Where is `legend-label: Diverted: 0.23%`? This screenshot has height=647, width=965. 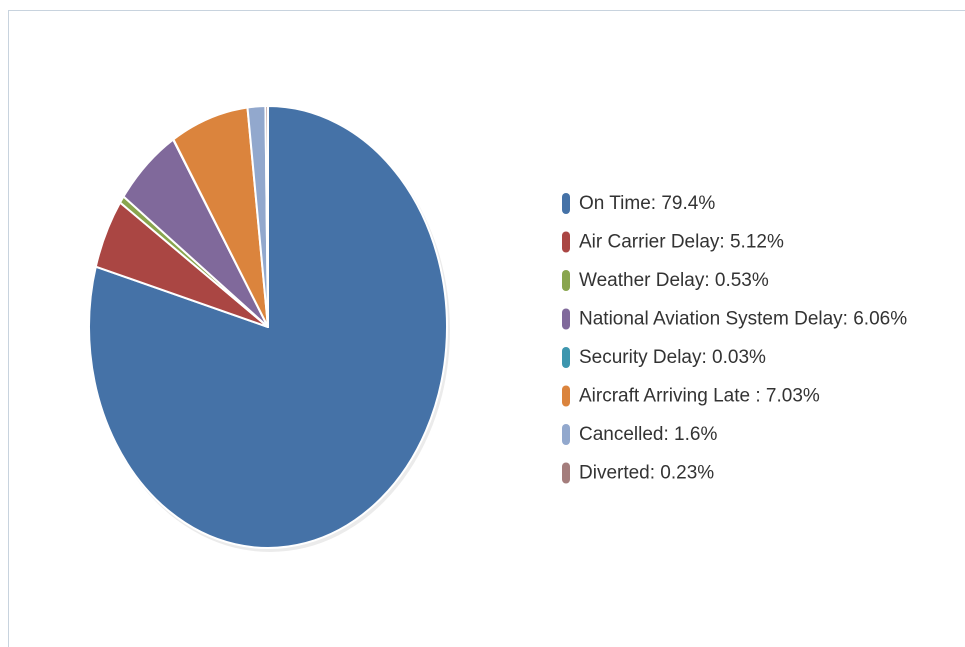 legend-label: Diverted: 0.23% is located at coordinates (646, 473).